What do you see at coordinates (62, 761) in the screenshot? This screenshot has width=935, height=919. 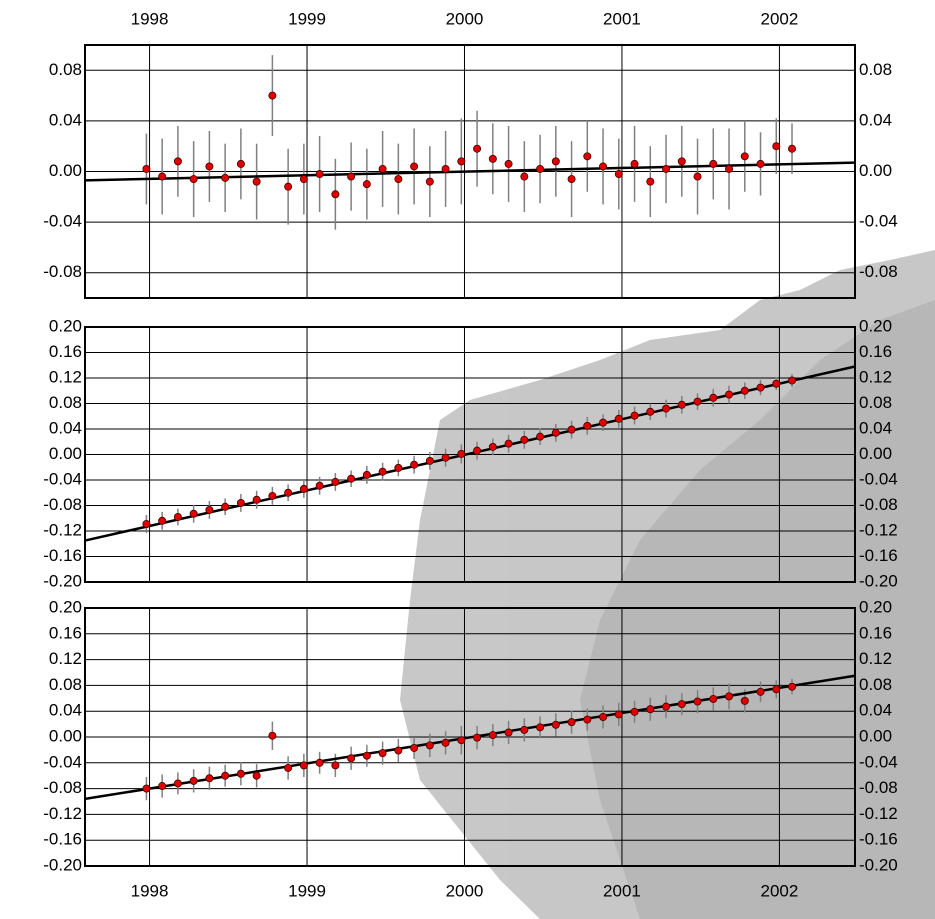 I see `y-tick-label: -0.04` at bounding box center [62, 761].